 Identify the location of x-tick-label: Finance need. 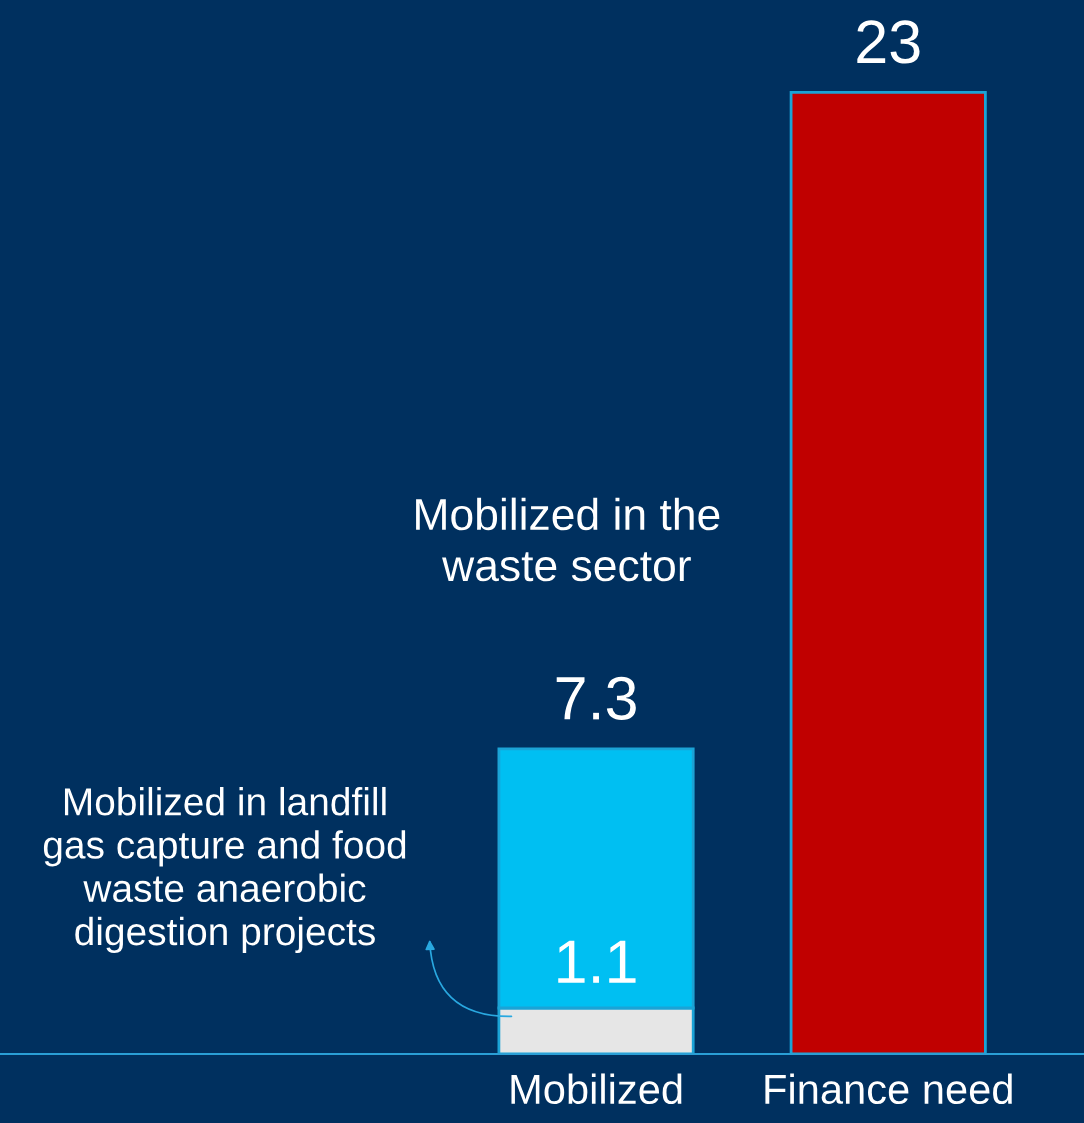
(888, 1089).